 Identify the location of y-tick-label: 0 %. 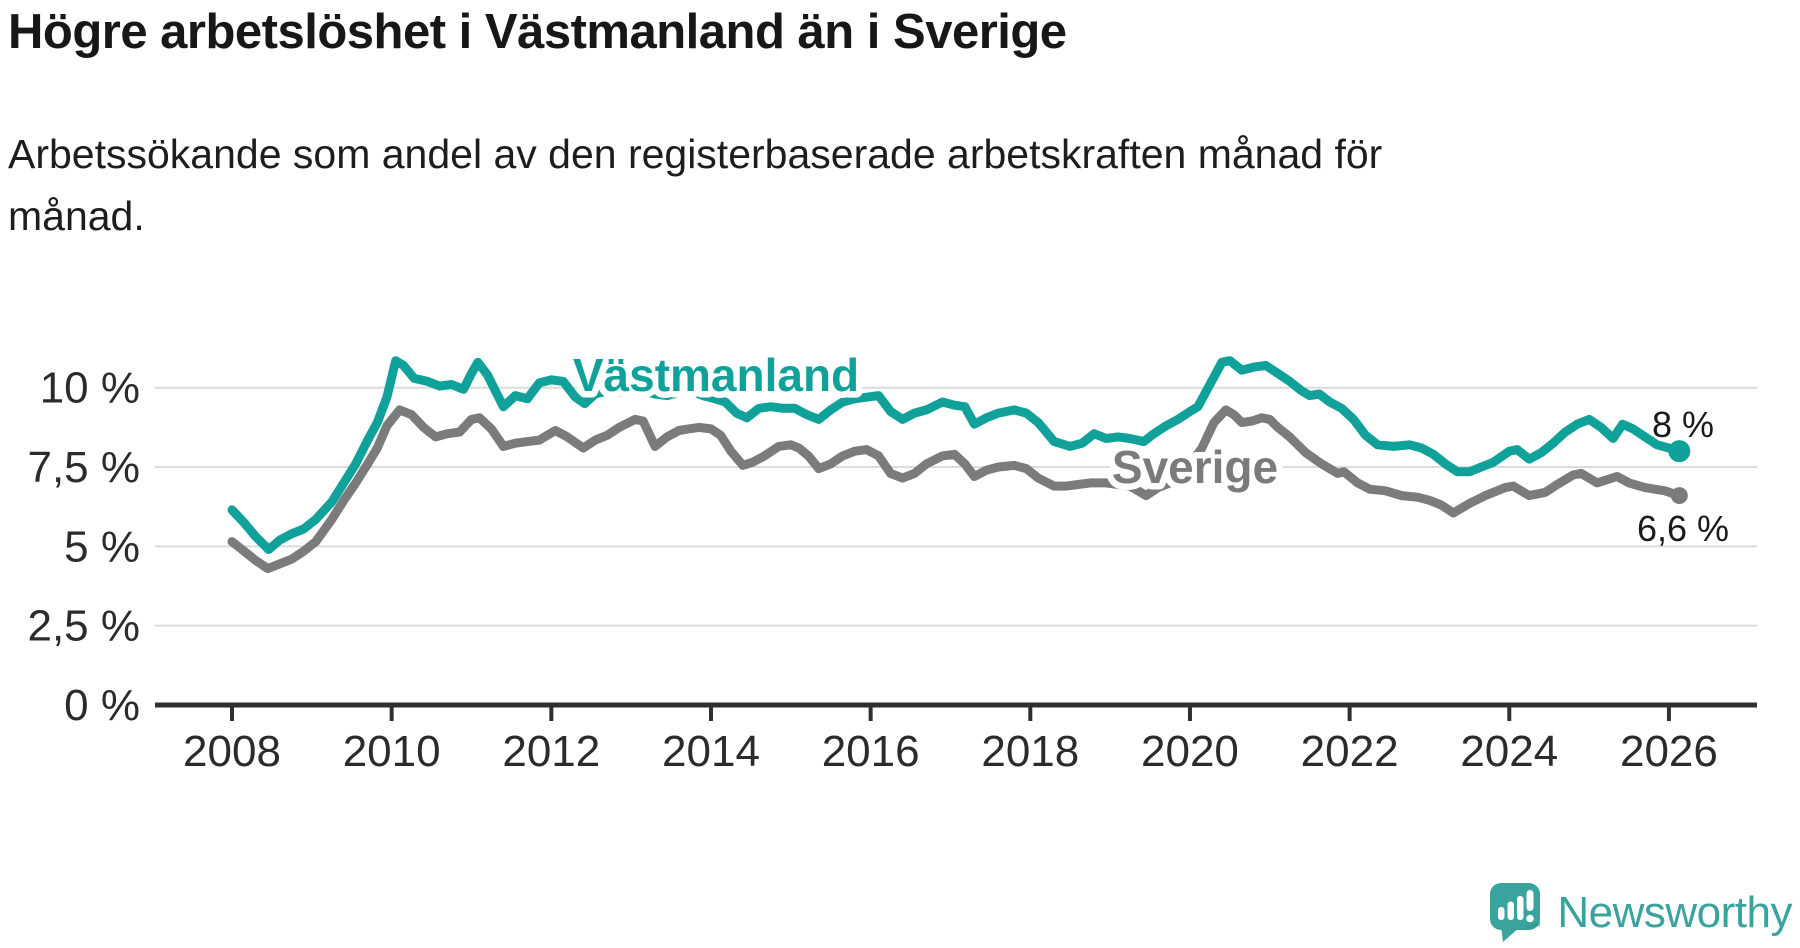
(102, 705).